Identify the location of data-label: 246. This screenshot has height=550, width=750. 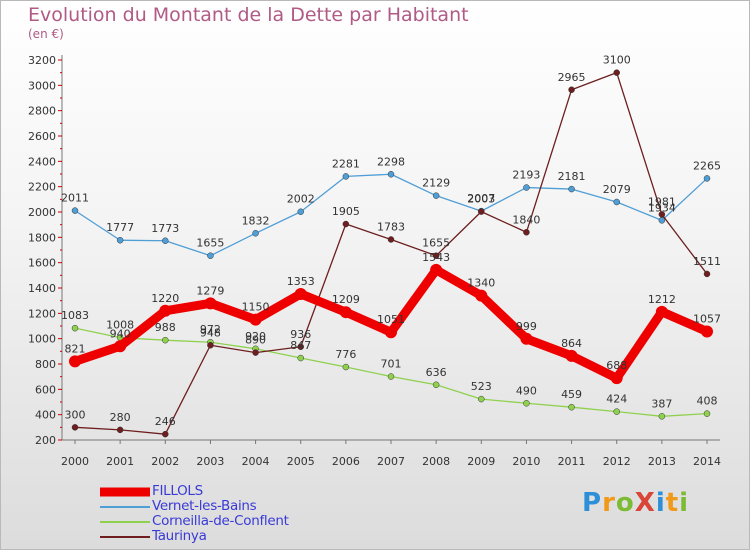
(165, 421).